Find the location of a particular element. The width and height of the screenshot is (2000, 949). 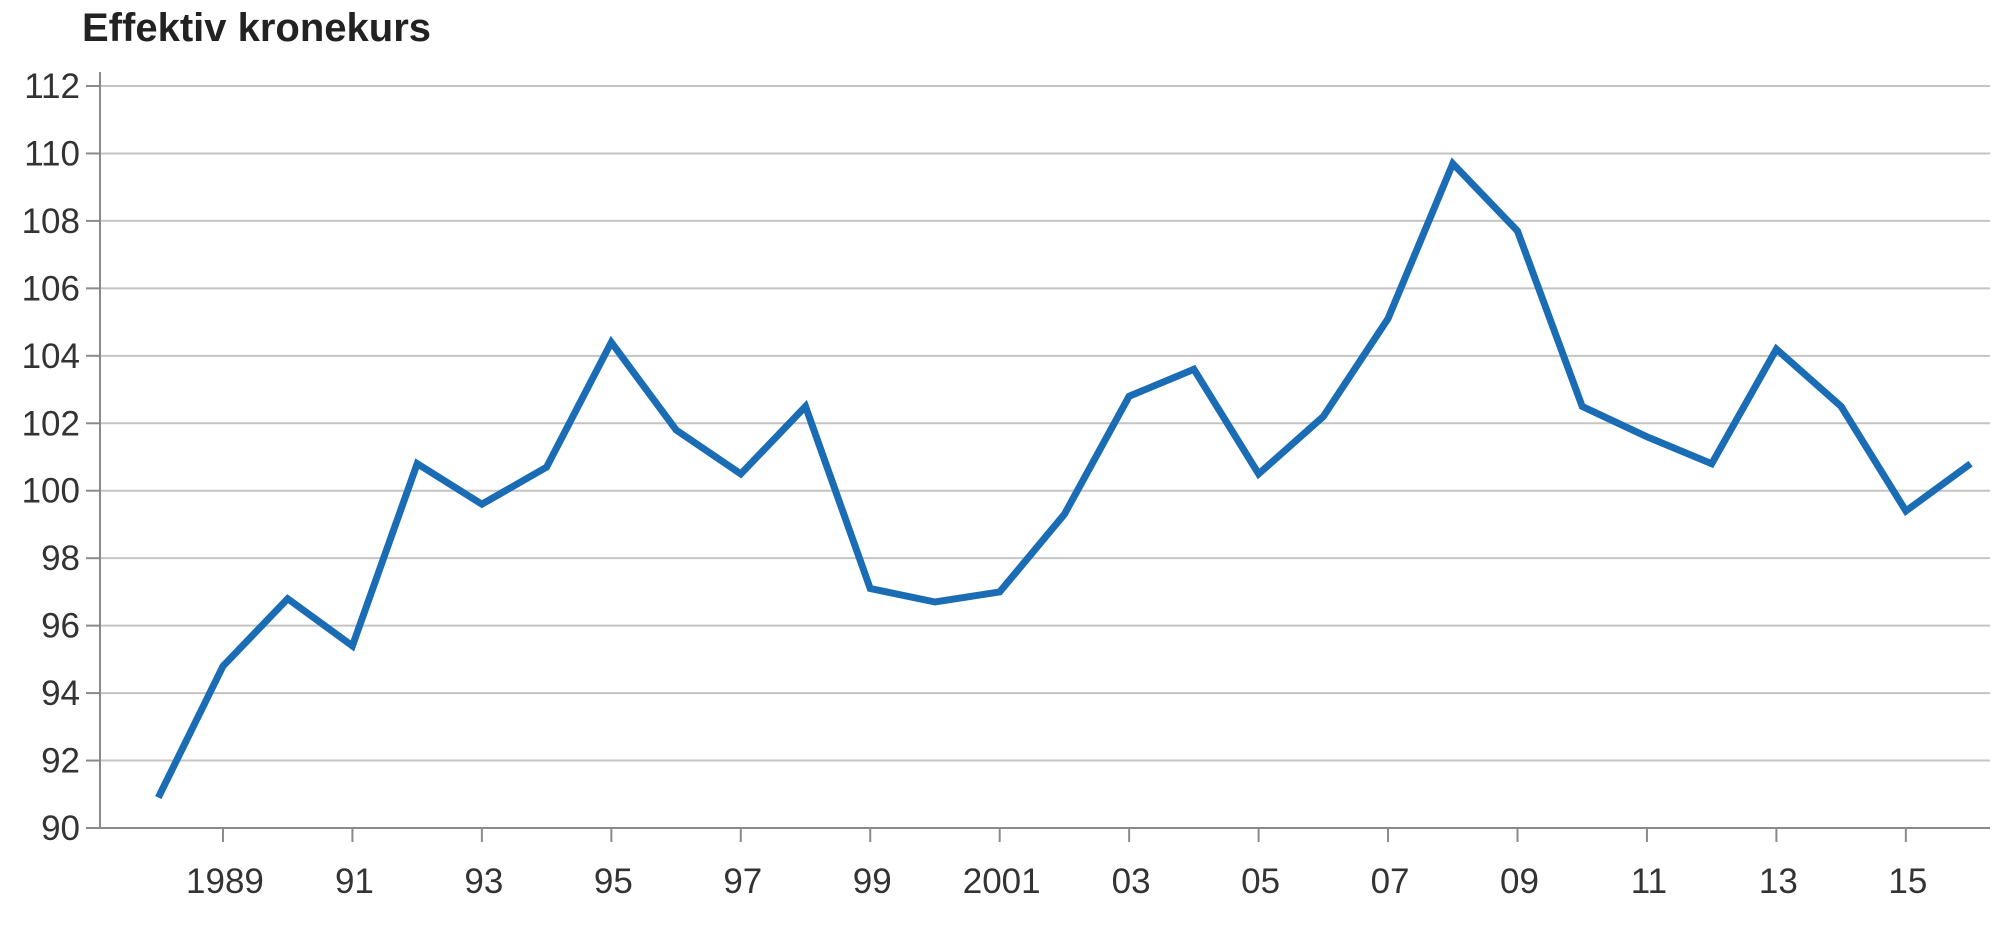

y-tick-label: 96 is located at coordinates (60, 626).